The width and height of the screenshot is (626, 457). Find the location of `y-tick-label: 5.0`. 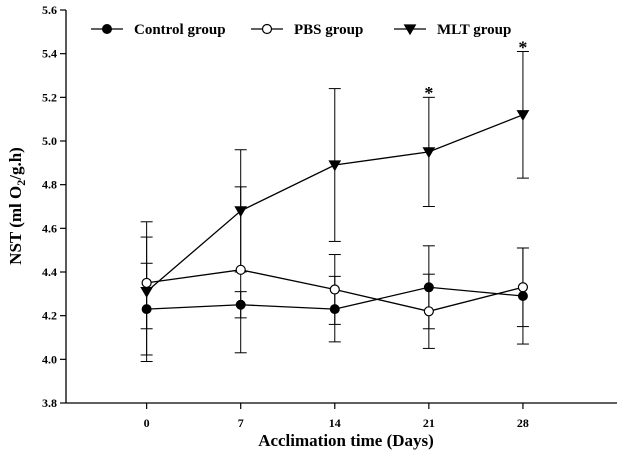

y-tick-label: 5.0 is located at coordinates (49, 141).